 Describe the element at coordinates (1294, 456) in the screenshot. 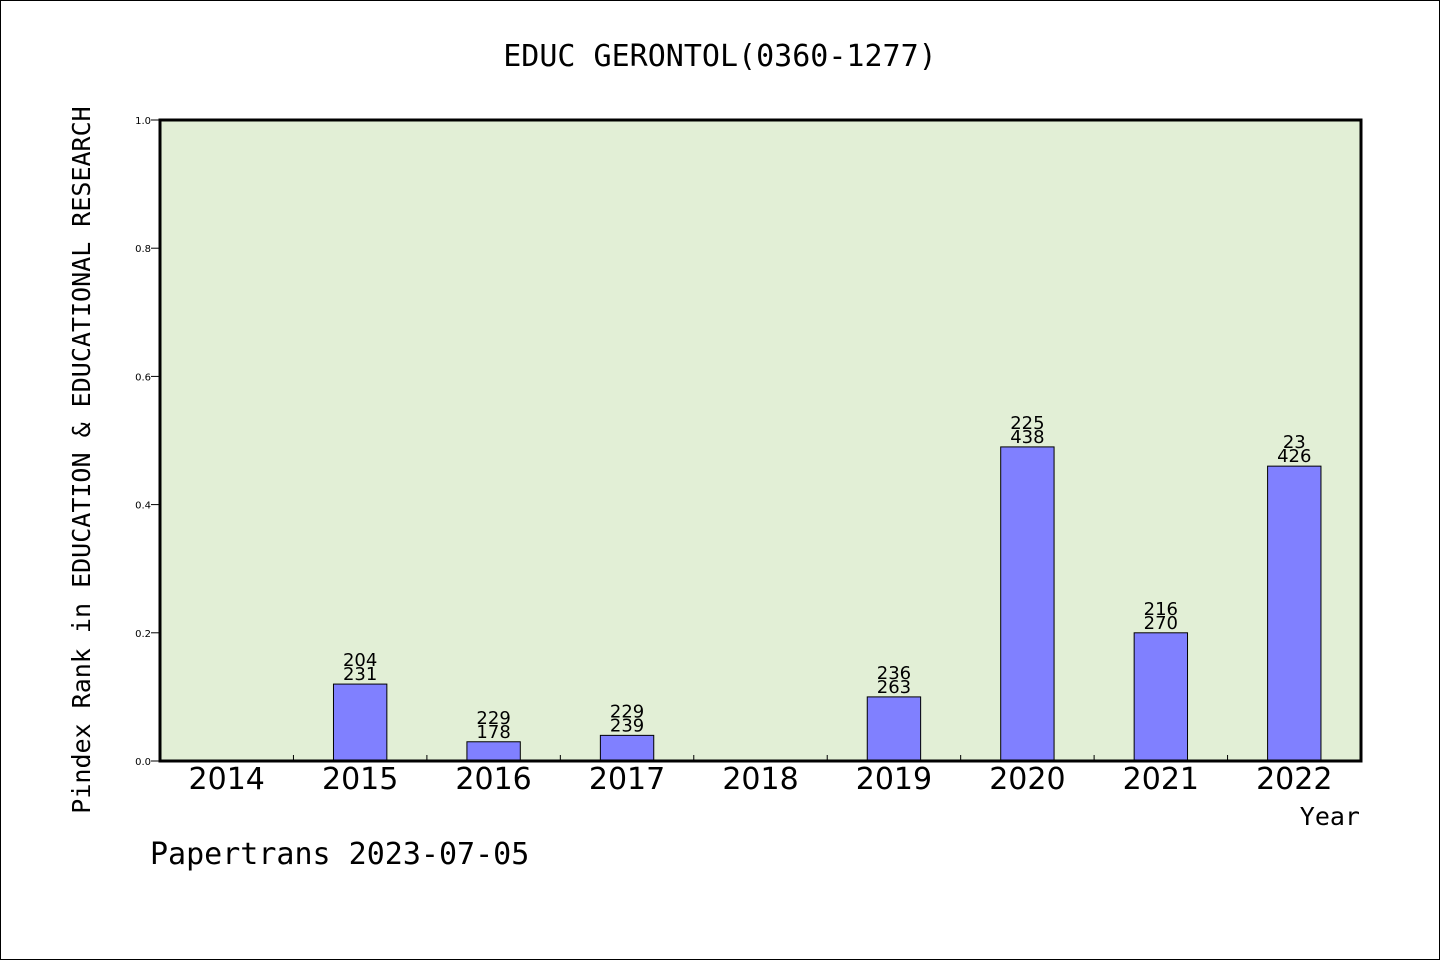

I see `bar-label-bottom: 426` at that location.